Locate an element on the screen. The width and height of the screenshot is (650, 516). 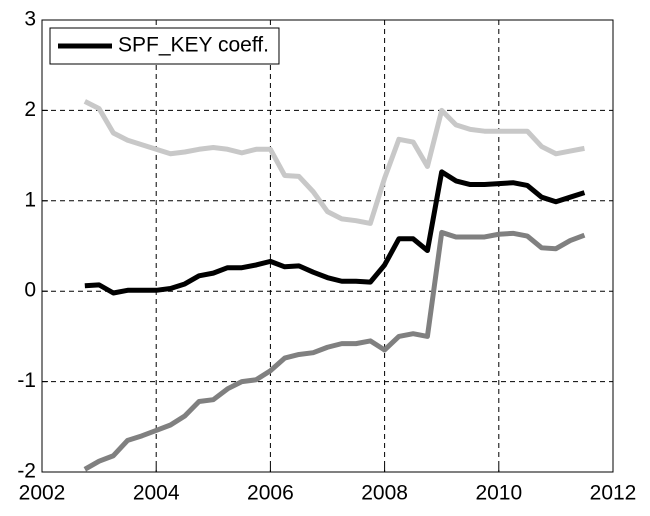
x-tick-label: 2010 is located at coordinates (498, 493).